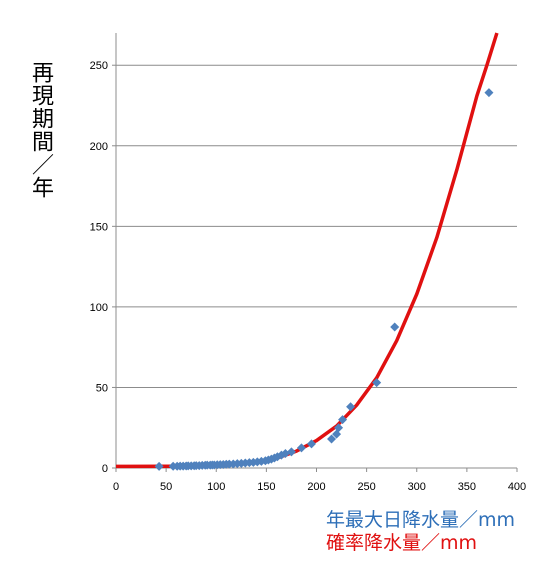 The image size is (554, 568). What do you see at coordinates (99, 227) in the screenshot?
I see `y-tick-label: 150` at bounding box center [99, 227].